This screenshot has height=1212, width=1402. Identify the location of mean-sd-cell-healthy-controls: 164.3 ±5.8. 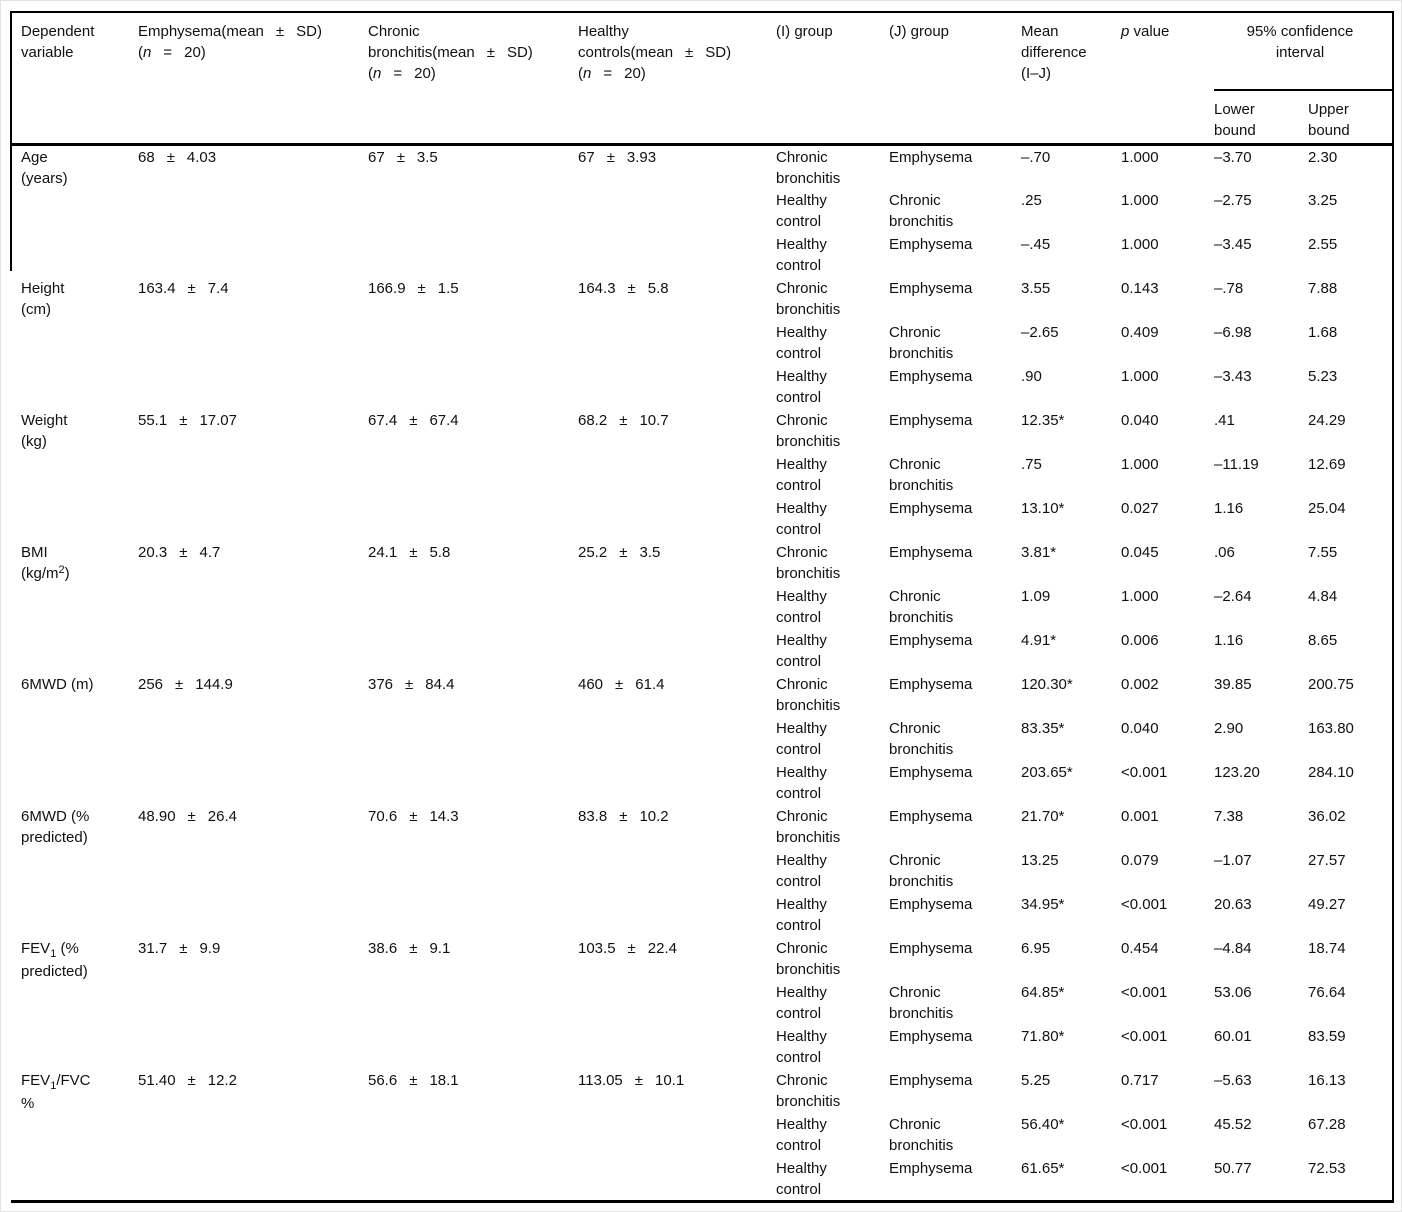
(623, 288).